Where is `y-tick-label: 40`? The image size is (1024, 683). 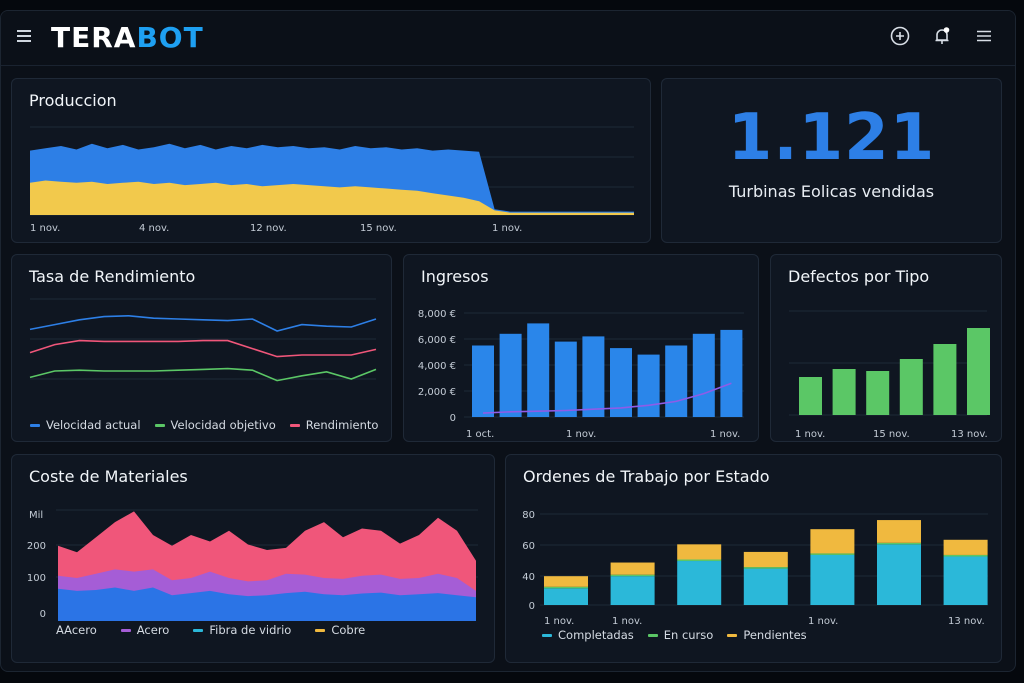 y-tick-label: 40 is located at coordinates (528, 577).